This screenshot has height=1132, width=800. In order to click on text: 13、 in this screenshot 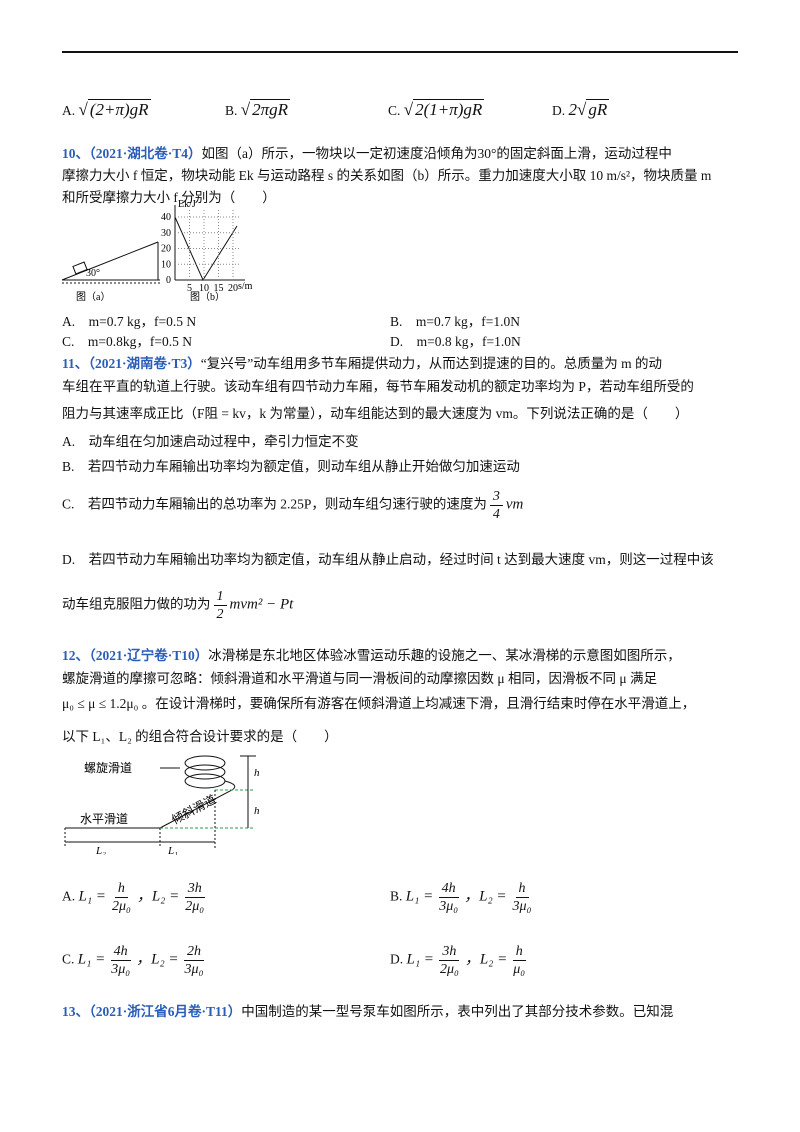, I will do `click(75, 1011)`.